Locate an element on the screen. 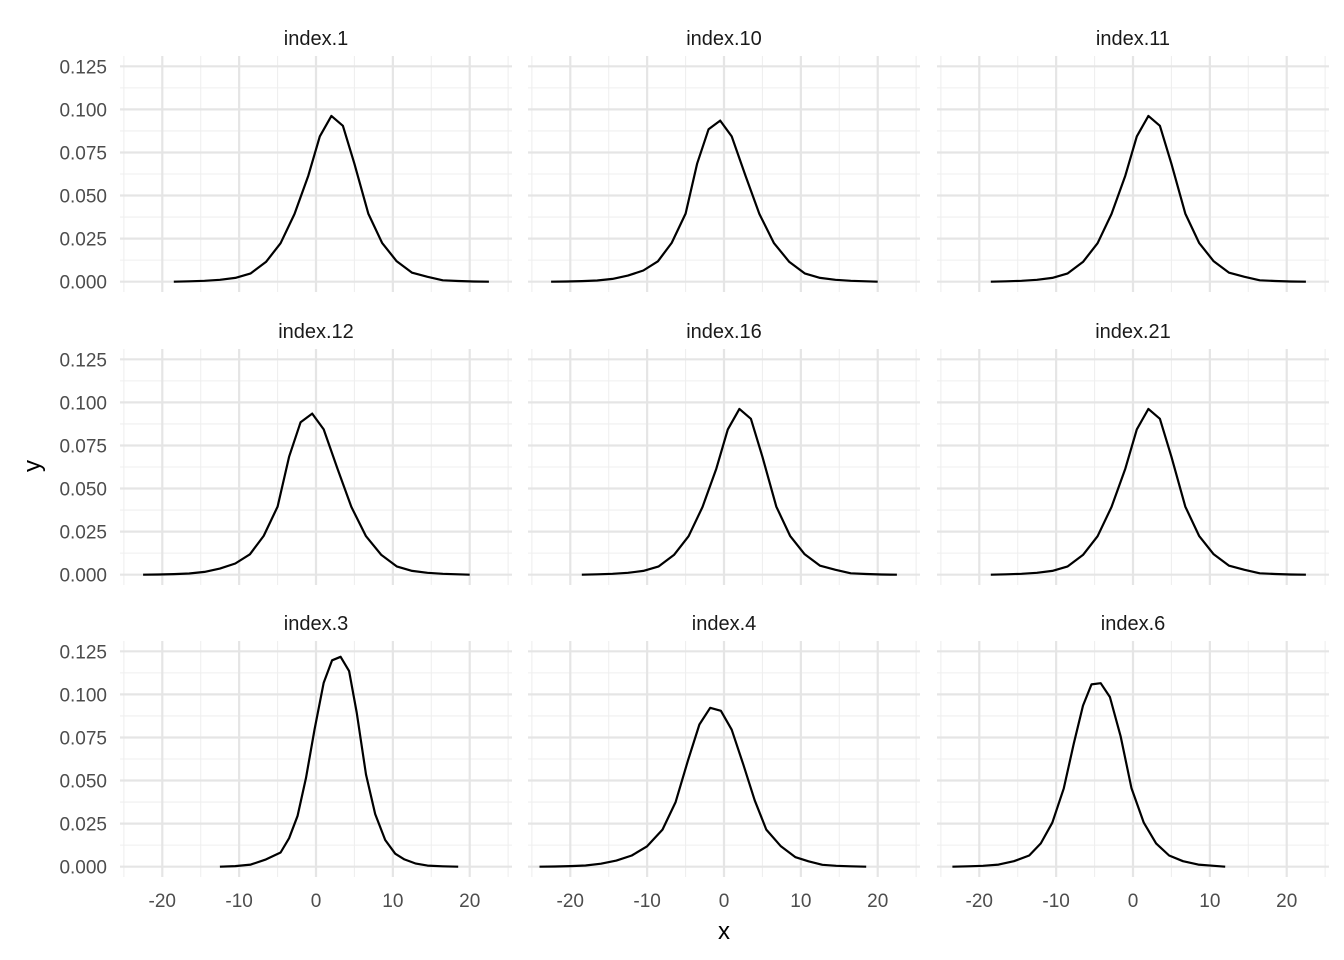  facet-strip-label: index.21 is located at coordinates (1133, 332).